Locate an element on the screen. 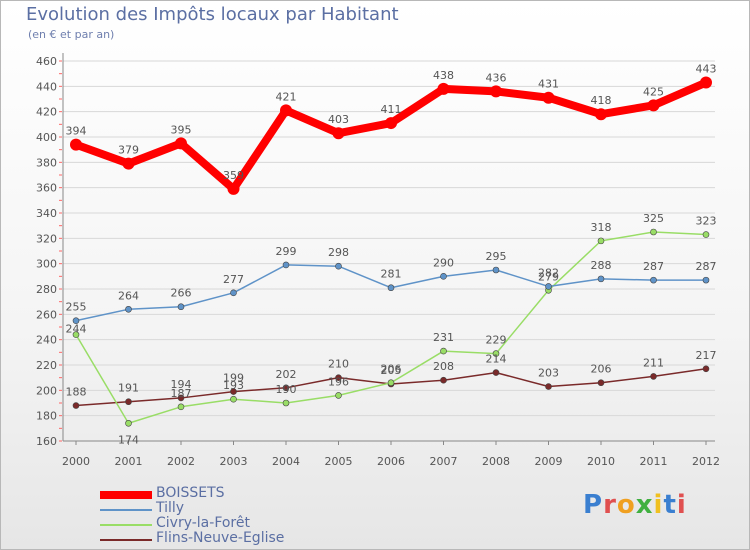  legend-label: Civry-la-Forêt is located at coordinates (203, 523).